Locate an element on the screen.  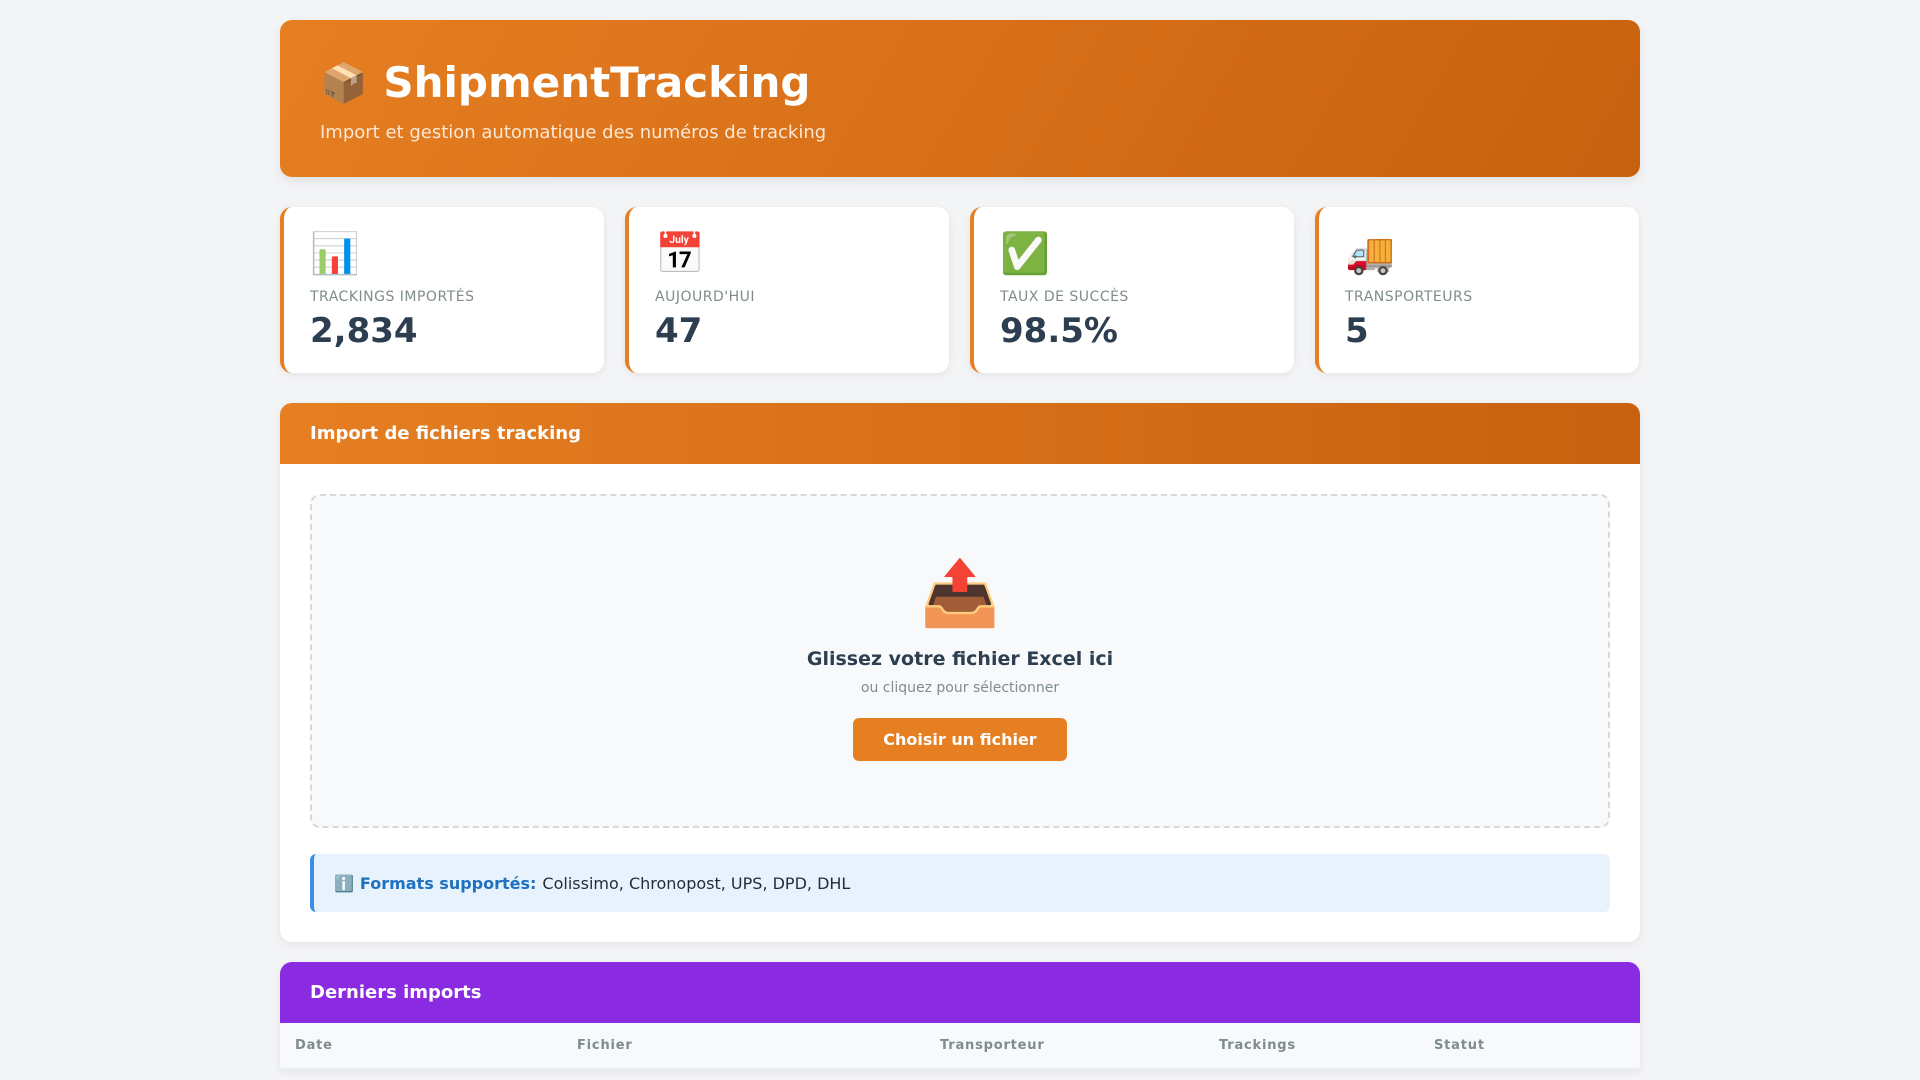
stat-value: 47 is located at coordinates (679, 331).